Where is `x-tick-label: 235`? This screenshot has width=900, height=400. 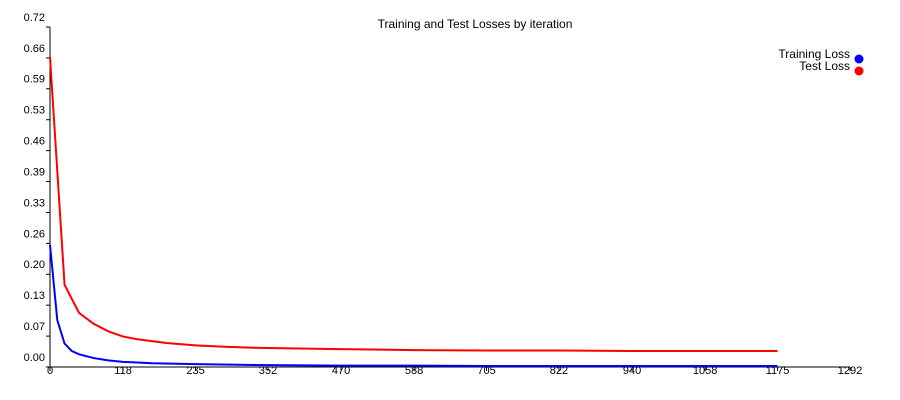 x-tick-label: 235 is located at coordinates (195, 371).